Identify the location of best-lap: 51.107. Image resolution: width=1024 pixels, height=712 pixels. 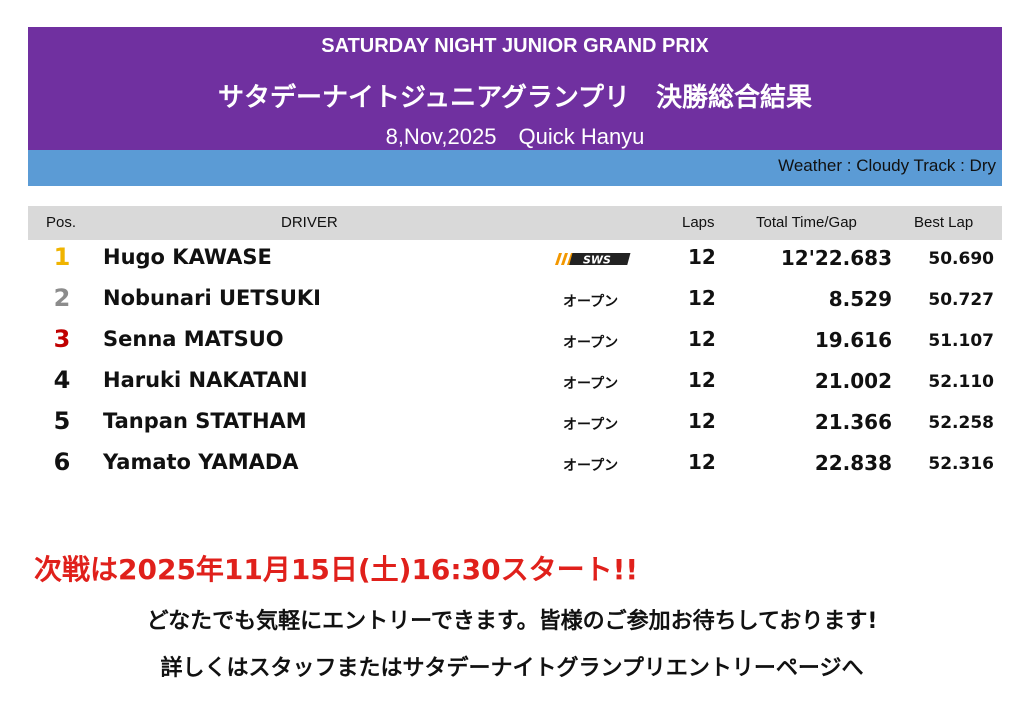
(961, 341).